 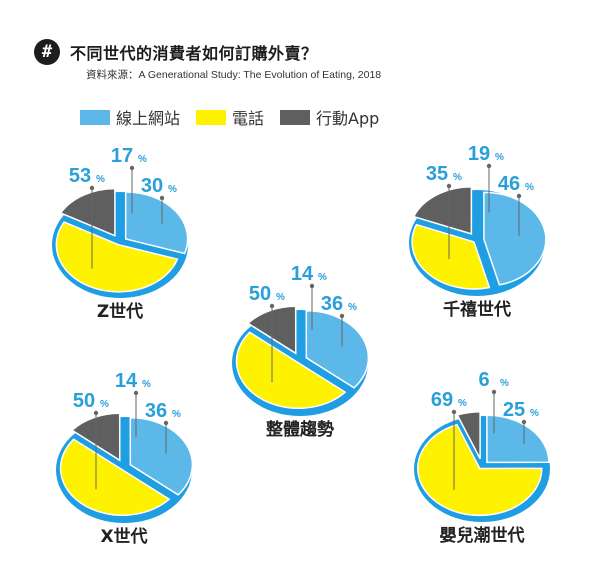 I want to click on value-label-app: 6, so click(x=483, y=380).